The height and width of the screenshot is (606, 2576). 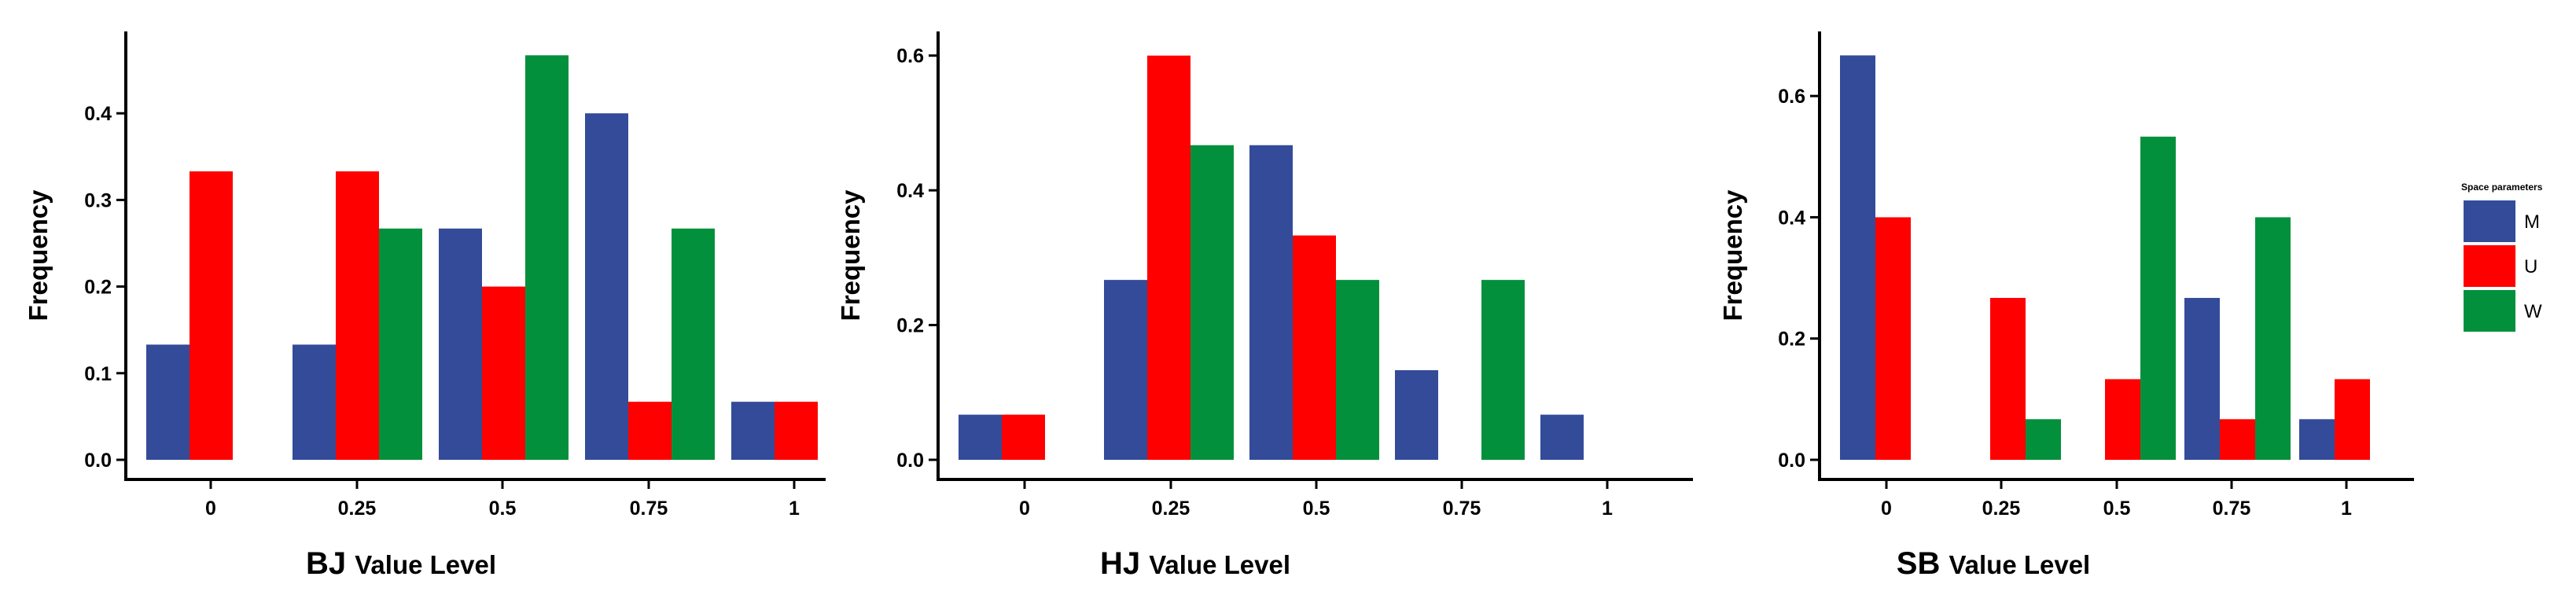 I want to click on legend-label-U: U, so click(x=2530, y=266).